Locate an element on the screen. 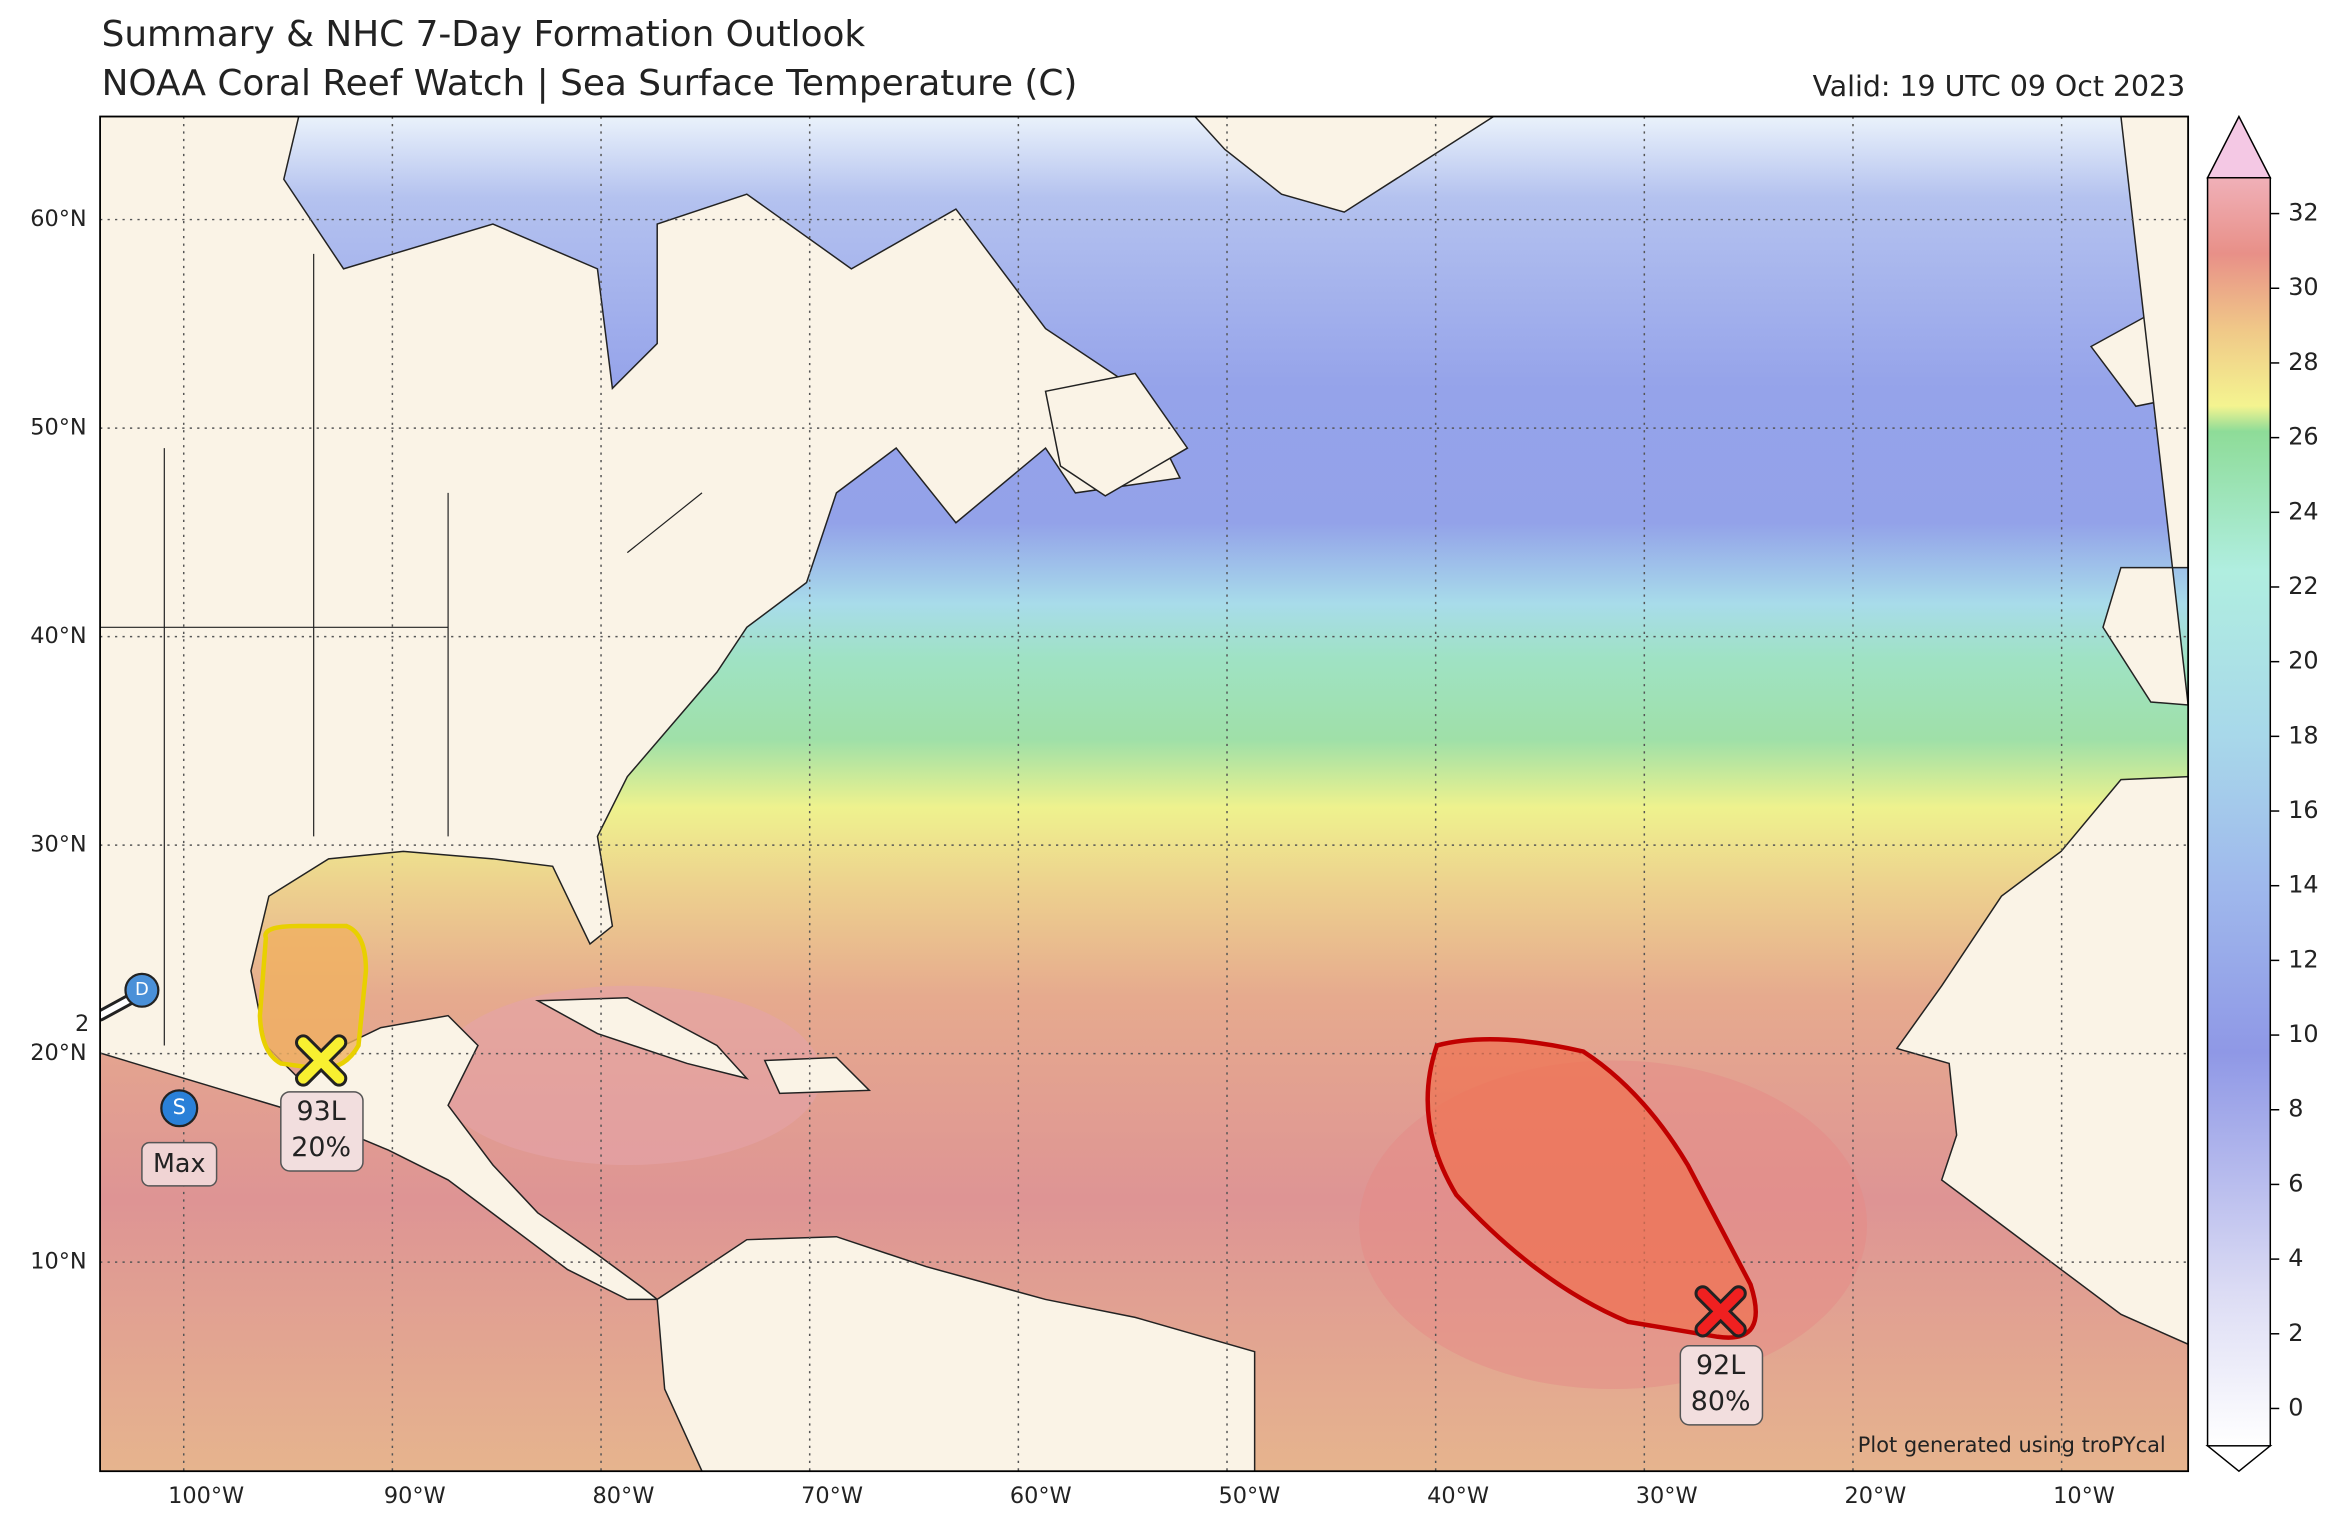 The width and height of the screenshot is (2342, 1529). storm-annotation: Max is located at coordinates (179, 1163).